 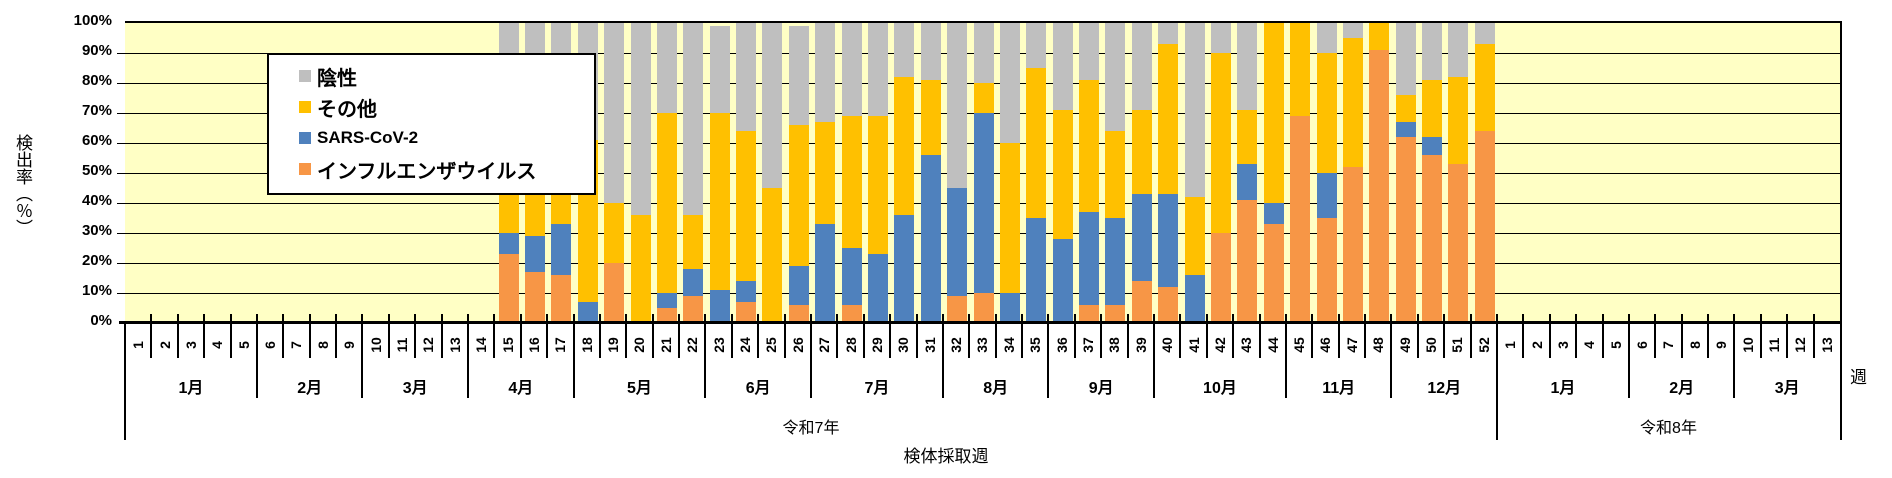 What do you see at coordinates (1510, 345) in the screenshot?
I see `week-tick-label: 1` at bounding box center [1510, 345].